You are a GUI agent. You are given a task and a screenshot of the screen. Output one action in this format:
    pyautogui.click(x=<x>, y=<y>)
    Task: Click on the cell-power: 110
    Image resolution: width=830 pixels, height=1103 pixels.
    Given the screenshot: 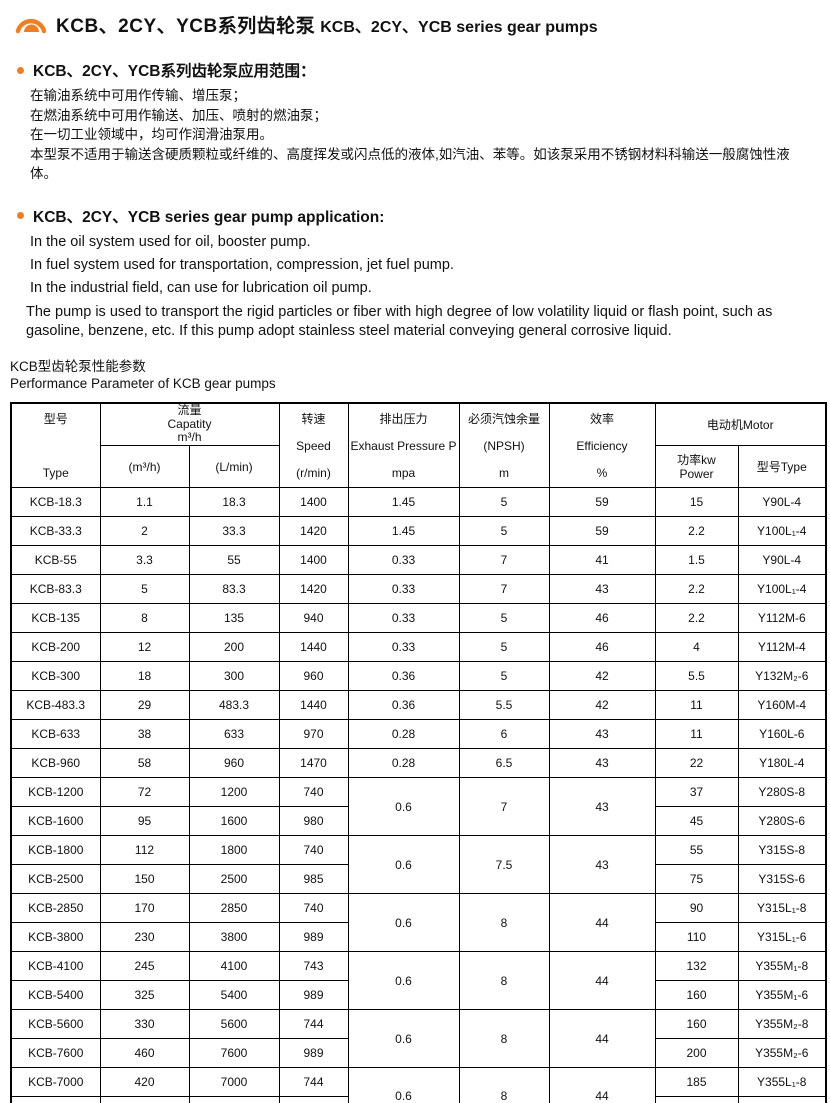 What is the action you would take?
    pyautogui.click(x=696, y=937)
    